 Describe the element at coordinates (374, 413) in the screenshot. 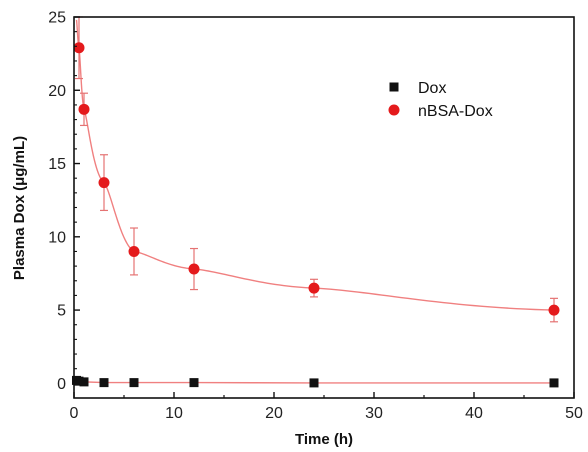

I see `x-tick-label: 30` at that location.